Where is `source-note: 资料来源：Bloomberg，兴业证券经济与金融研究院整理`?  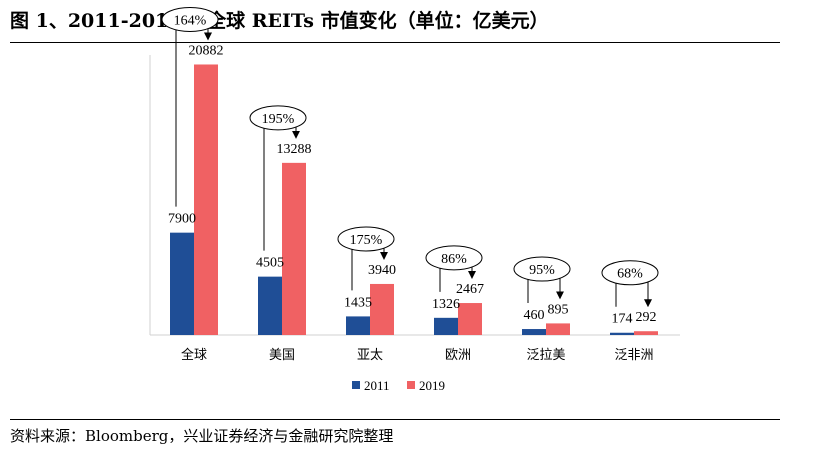
source-note: 资料来源：Bloomberg，兴业证券经济与金融研究院整理 is located at coordinates (202, 436).